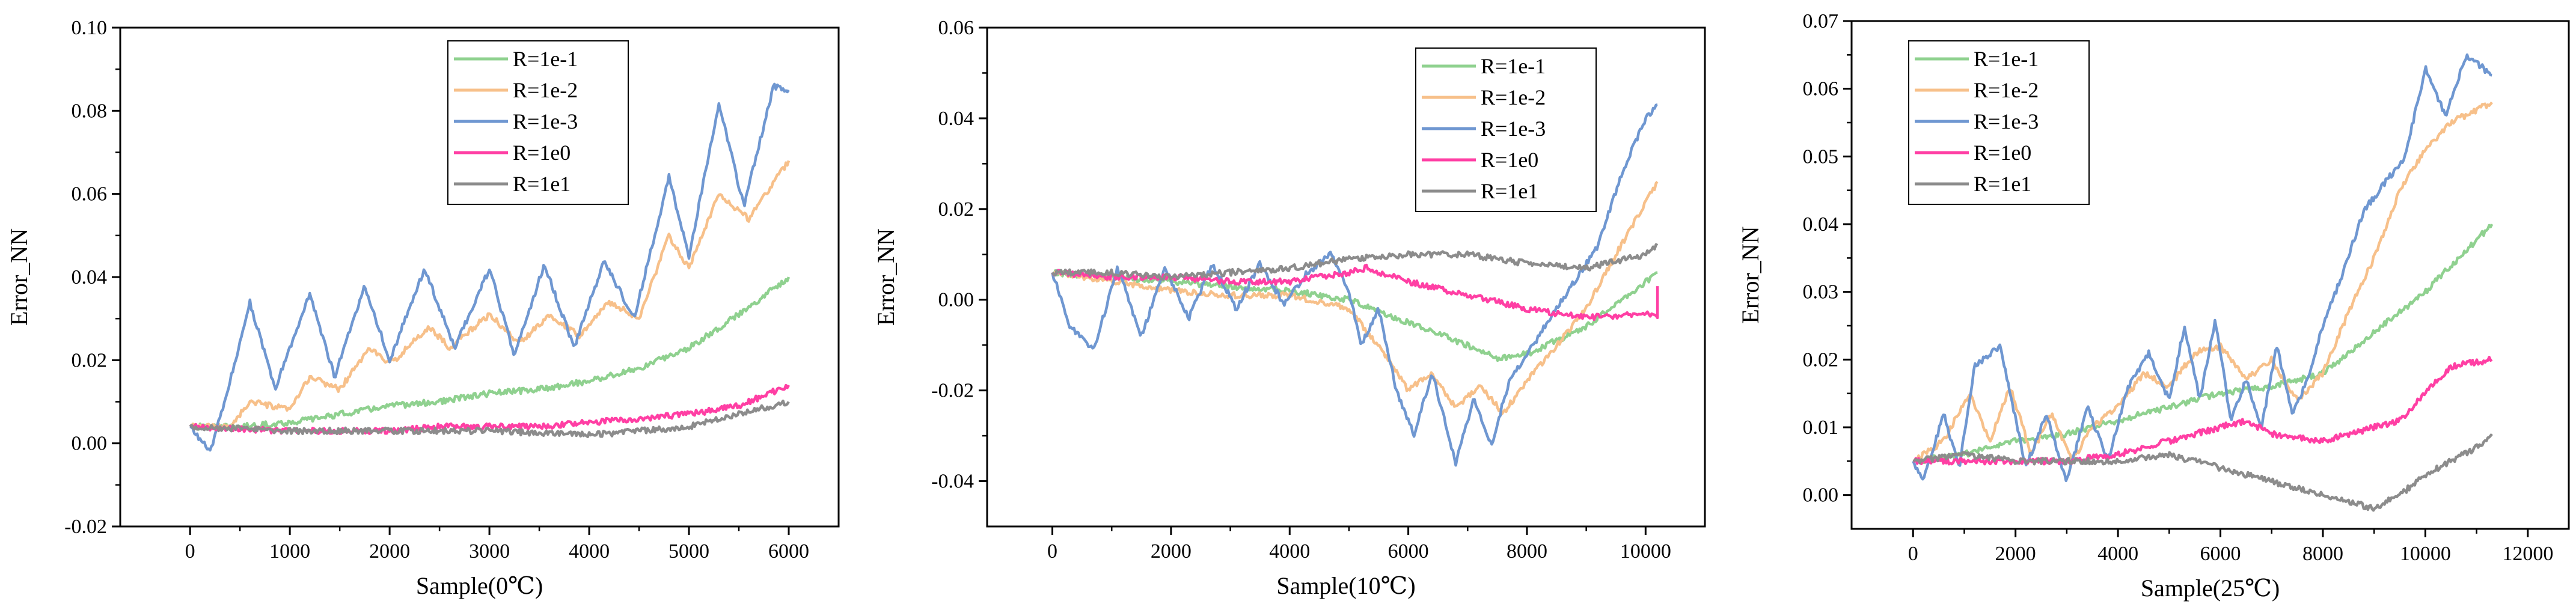 The image size is (2576, 607). What do you see at coordinates (1821, 427) in the screenshot?
I see `y-tick-label: 0.01` at bounding box center [1821, 427].